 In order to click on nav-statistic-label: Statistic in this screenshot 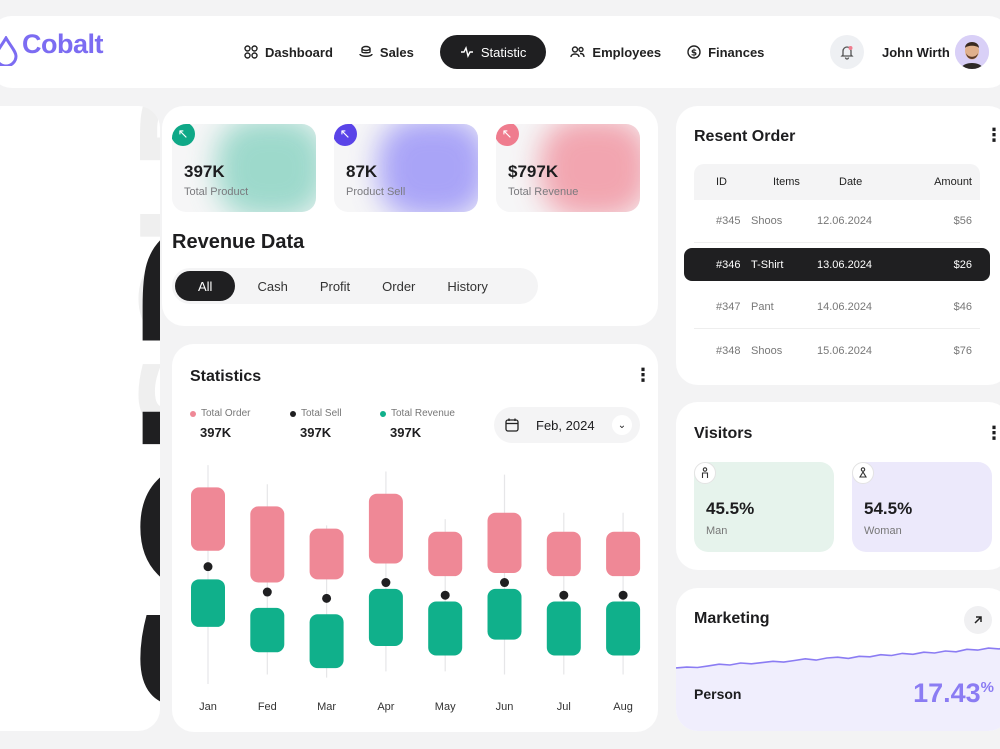, I will do `click(503, 52)`.